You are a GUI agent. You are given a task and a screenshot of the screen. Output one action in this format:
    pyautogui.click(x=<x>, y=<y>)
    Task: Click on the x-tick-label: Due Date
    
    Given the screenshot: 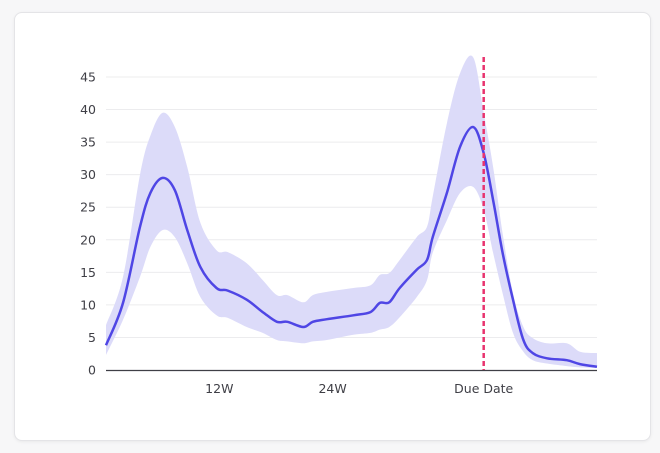 What is the action you would take?
    pyautogui.click(x=483, y=388)
    